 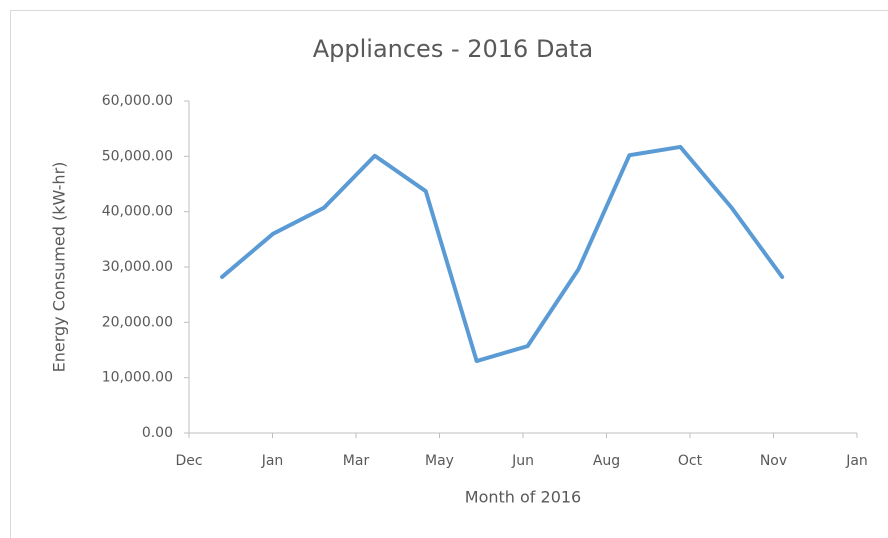 What do you see at coordinates (137, 212) in the screenshot?
I see `y-tick-label: 40,000.00` at bounding box center [137, 212].